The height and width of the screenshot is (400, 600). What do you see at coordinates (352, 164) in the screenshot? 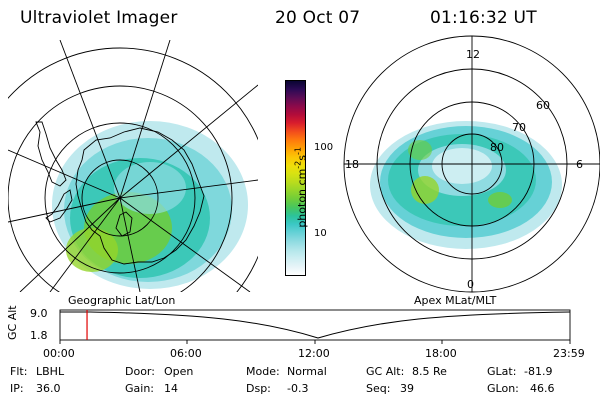
I see `mlt-label-18: 18` at bounding box center [352, 164].